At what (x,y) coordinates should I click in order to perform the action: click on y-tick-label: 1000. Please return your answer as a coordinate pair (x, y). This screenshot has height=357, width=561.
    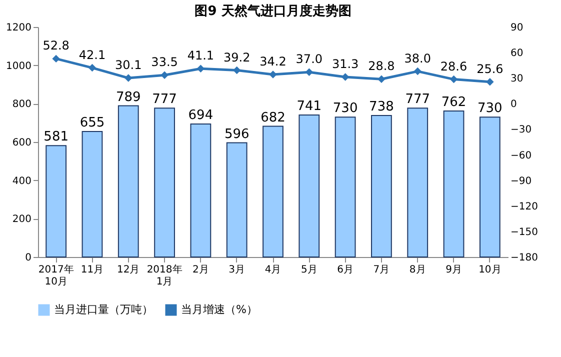
    Looking at the image, I should click on (19, 66).